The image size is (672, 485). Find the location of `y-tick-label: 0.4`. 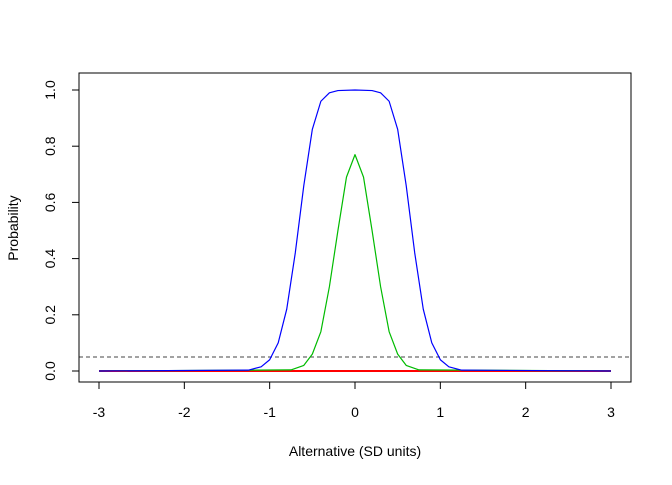

y-tick-label: 0.4 is located at coordinates (50, 259).